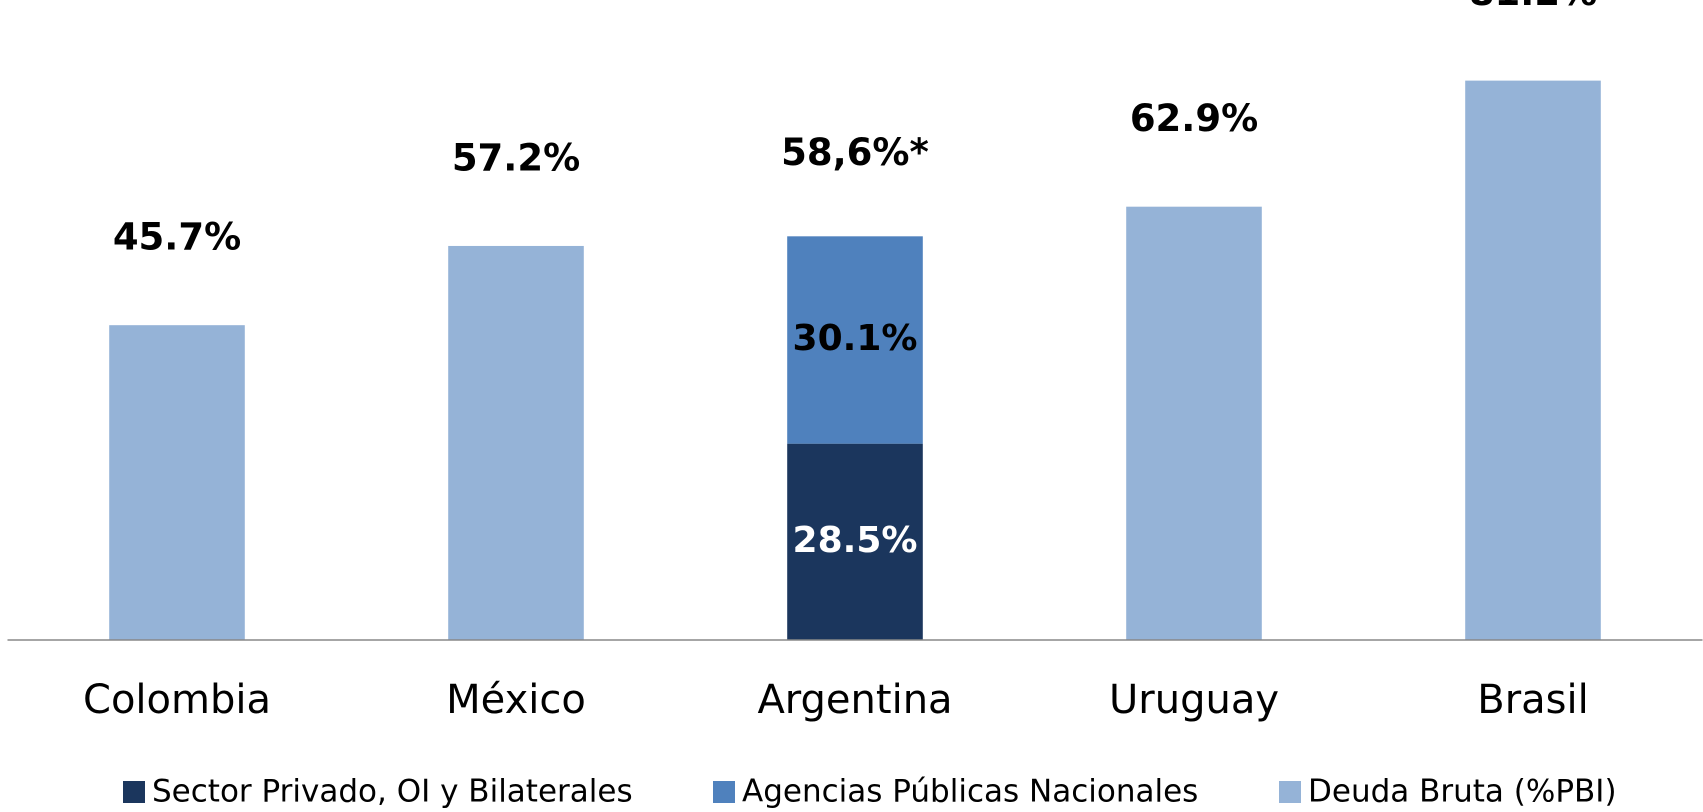 This screenshot has height=812, width=1703. I want to click on value-label: 57.2%, so click(516, 157).